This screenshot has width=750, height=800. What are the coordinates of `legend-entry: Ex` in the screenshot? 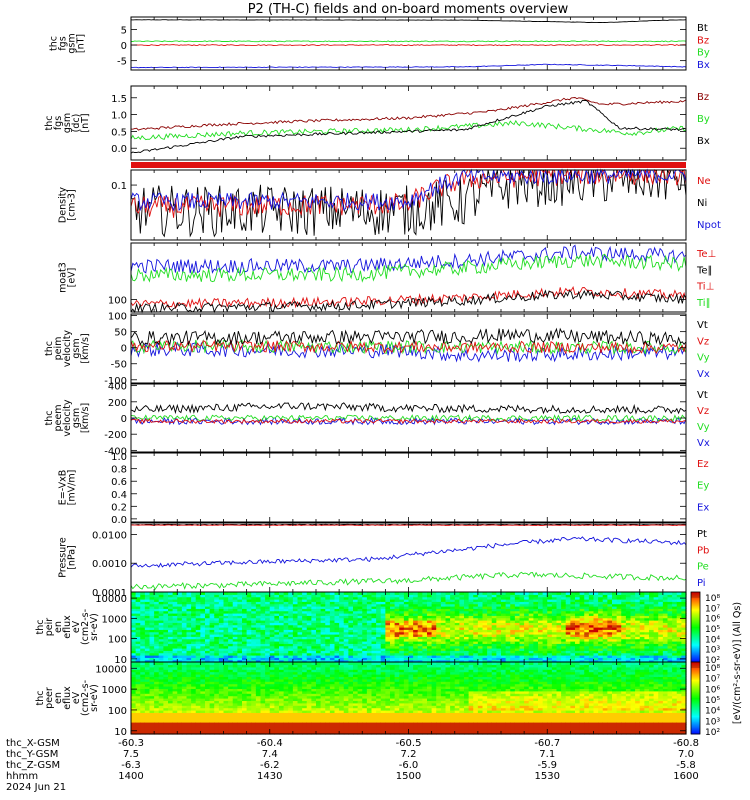 It's located at (703, 507).